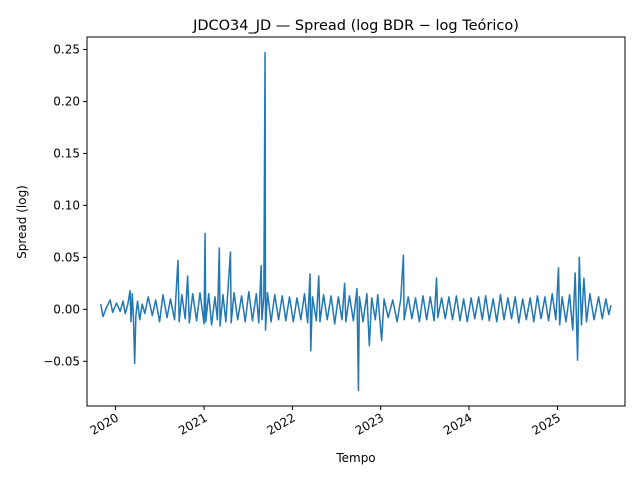  What do you see at coordinates (66, 153) in the screenshot?
I see `y-tick-label: 0.15` at bounding box center [66, 153].